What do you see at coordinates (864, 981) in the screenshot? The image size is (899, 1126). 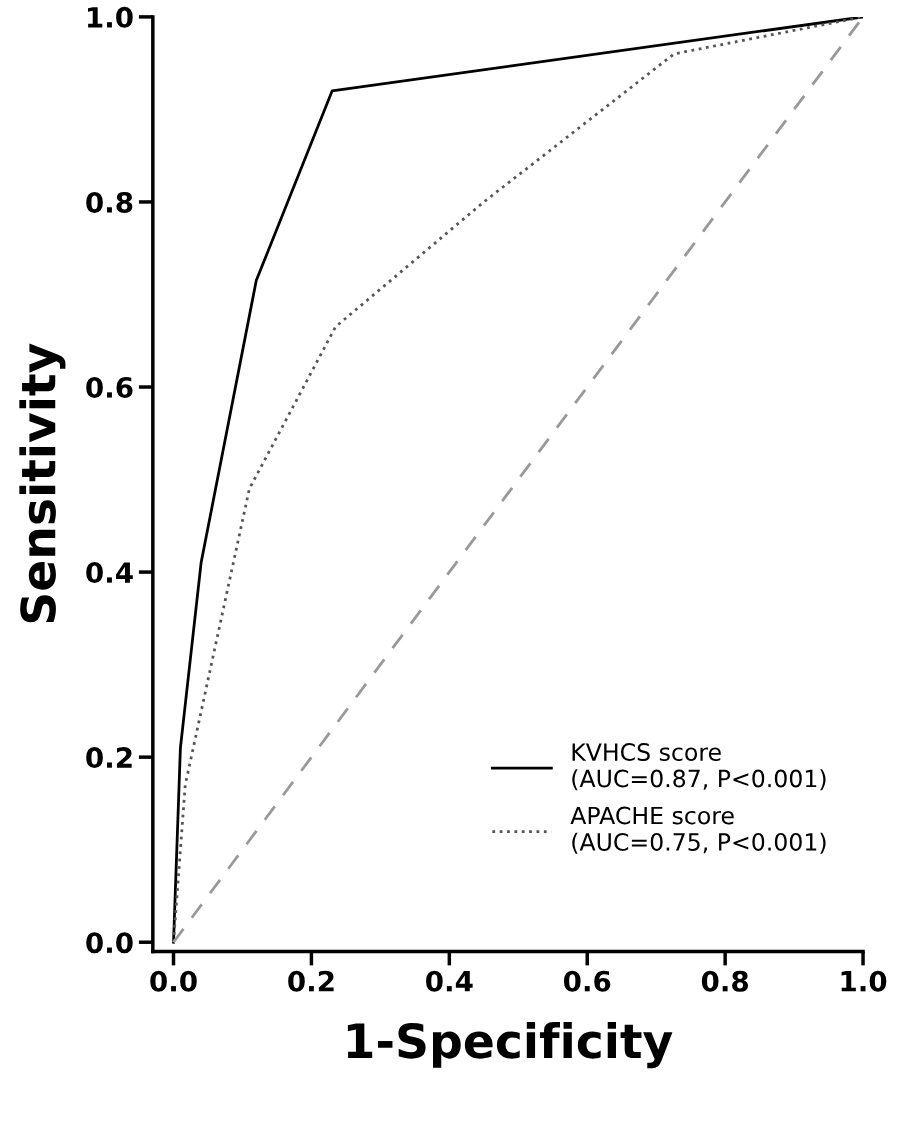 I see `x-tick-label: 1.0` at bounding box center [864, 981].